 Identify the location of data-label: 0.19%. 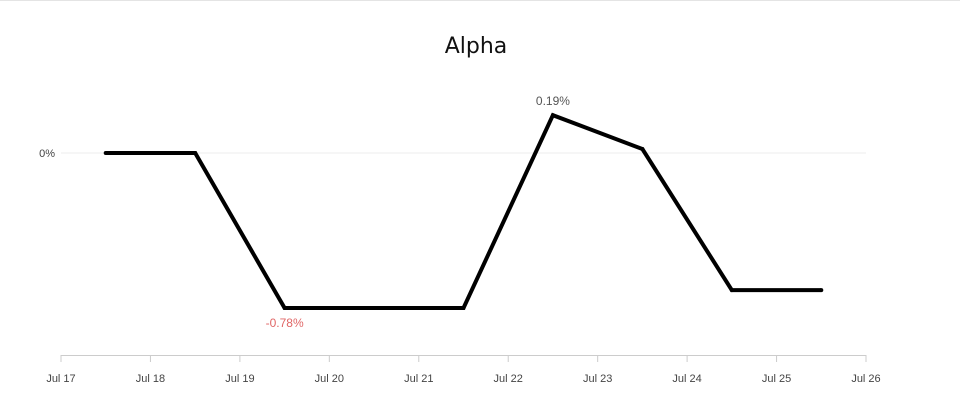
(553, 101).